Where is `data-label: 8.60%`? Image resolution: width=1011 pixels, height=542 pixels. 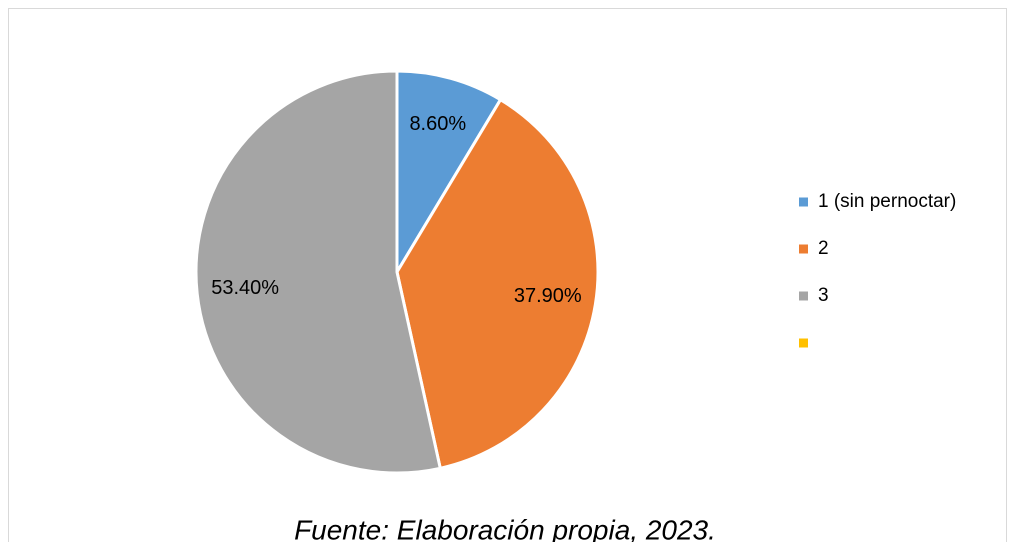 data-label: 8.60% is located at coordinates (437, 124).